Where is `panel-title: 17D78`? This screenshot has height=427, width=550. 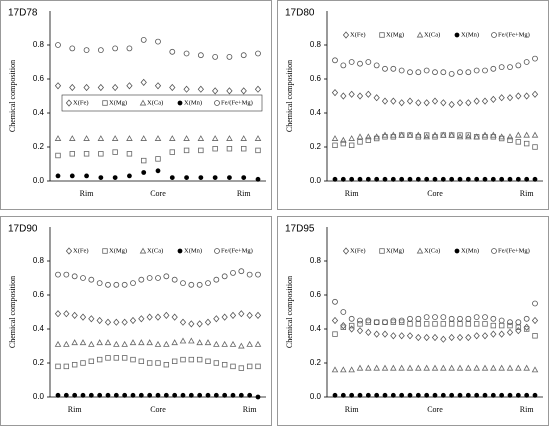
panel-title: 17D78 is located at coordinates (23, 13).